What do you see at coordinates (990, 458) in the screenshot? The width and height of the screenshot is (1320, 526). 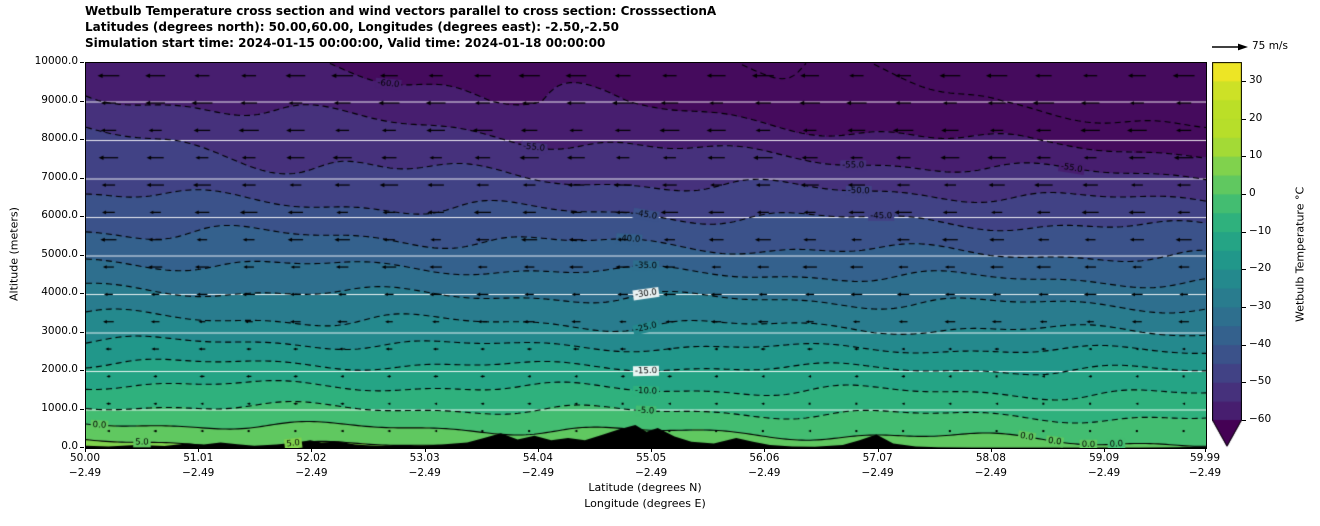 I see `x-tick-label-latitude: 58.08` at bounding box center [990, 458].